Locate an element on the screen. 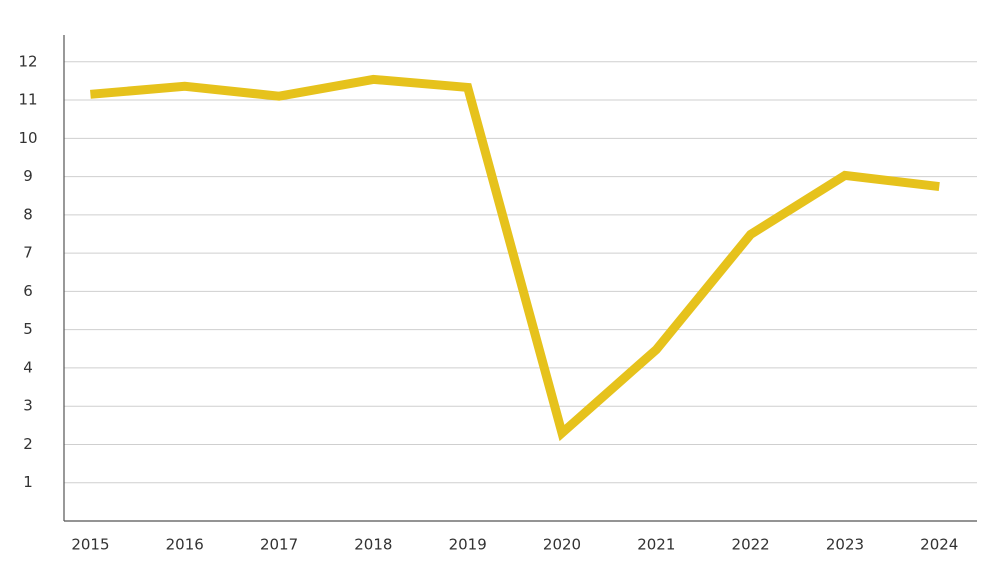 This screenshot has height=583, width=1000. x-tick-label: 2020 is located at coordinates (562, 545).